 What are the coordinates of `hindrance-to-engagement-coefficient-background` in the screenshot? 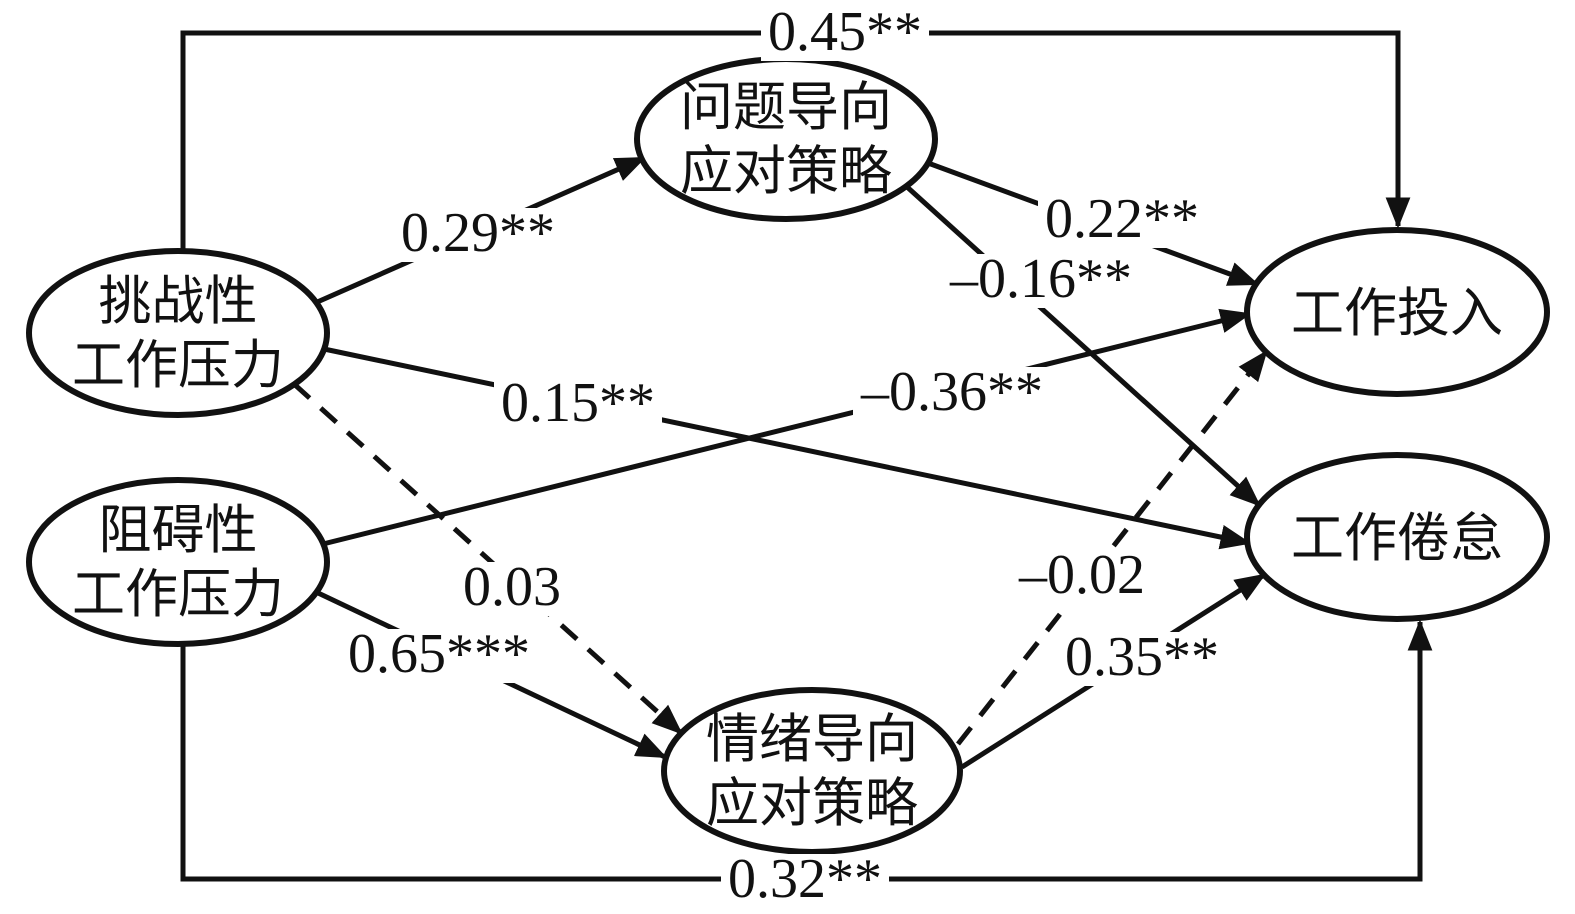 It's located at (951, 394).